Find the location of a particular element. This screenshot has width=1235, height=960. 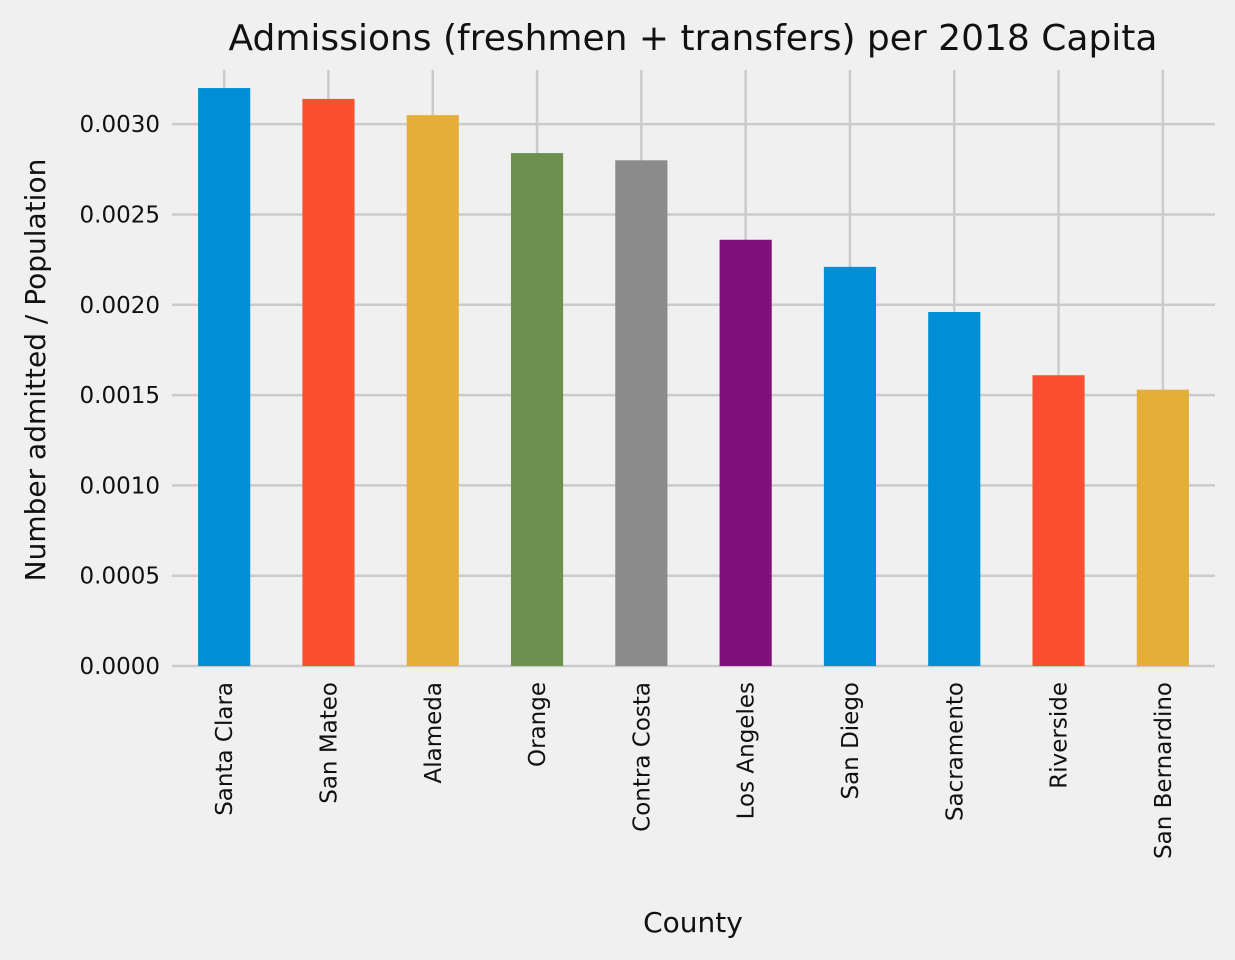

y-tick-label: 0.0020 is located at coordinates (120, 306).